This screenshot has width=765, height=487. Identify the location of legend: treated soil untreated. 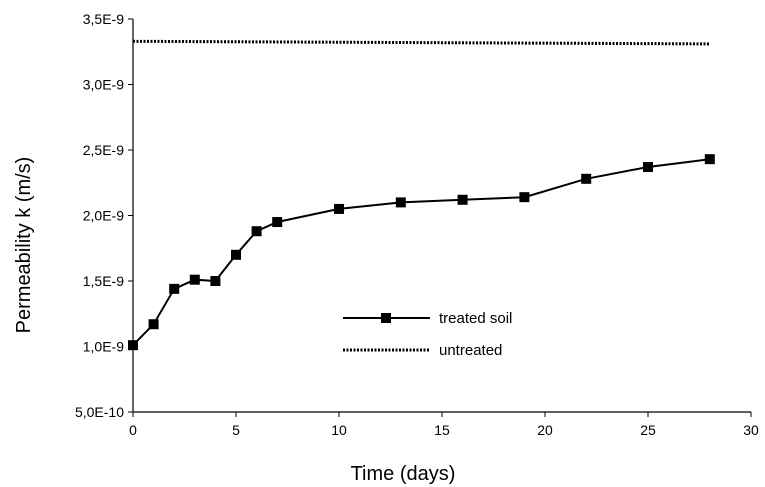
(427, 334).